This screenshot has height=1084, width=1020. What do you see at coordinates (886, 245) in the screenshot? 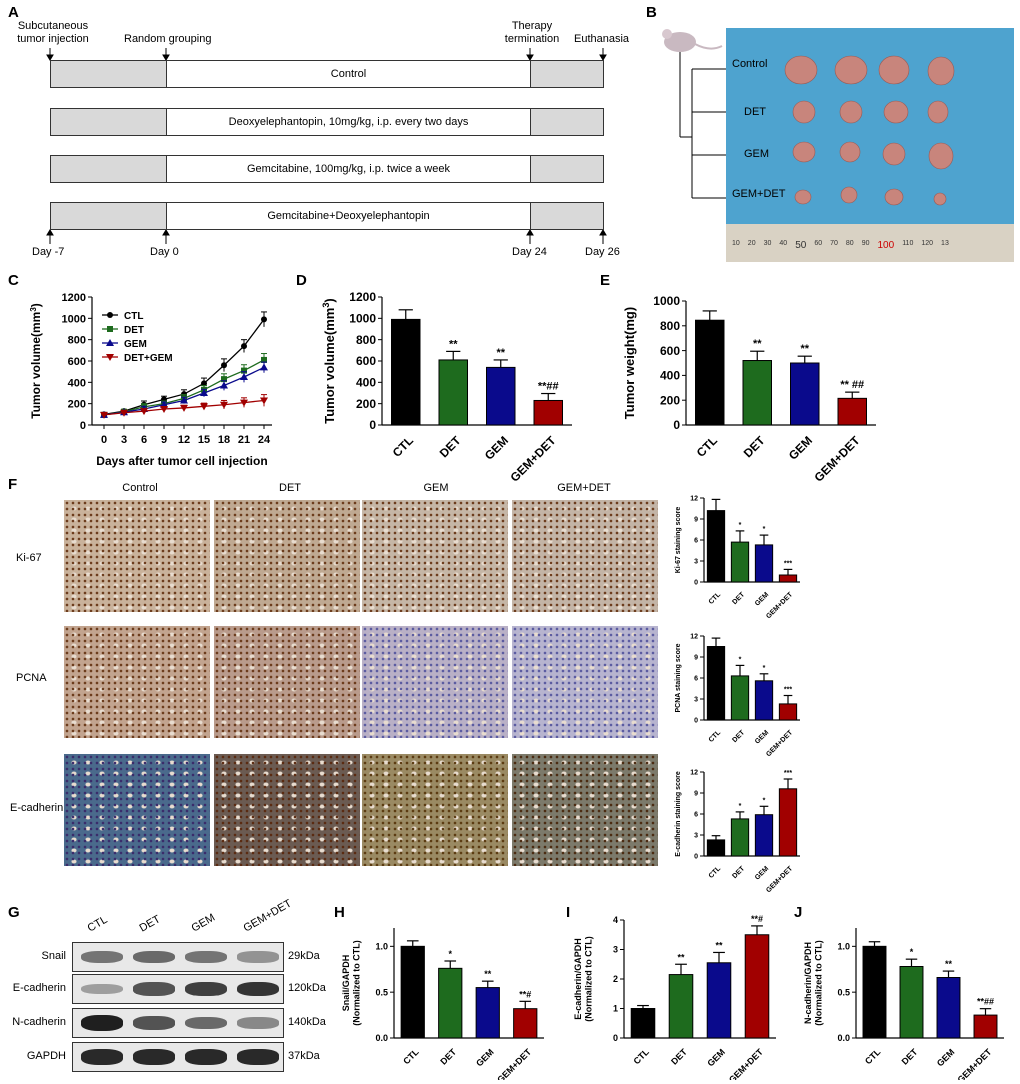
I see `ruler-tick-label: 100` at bounding box center [886, 245].